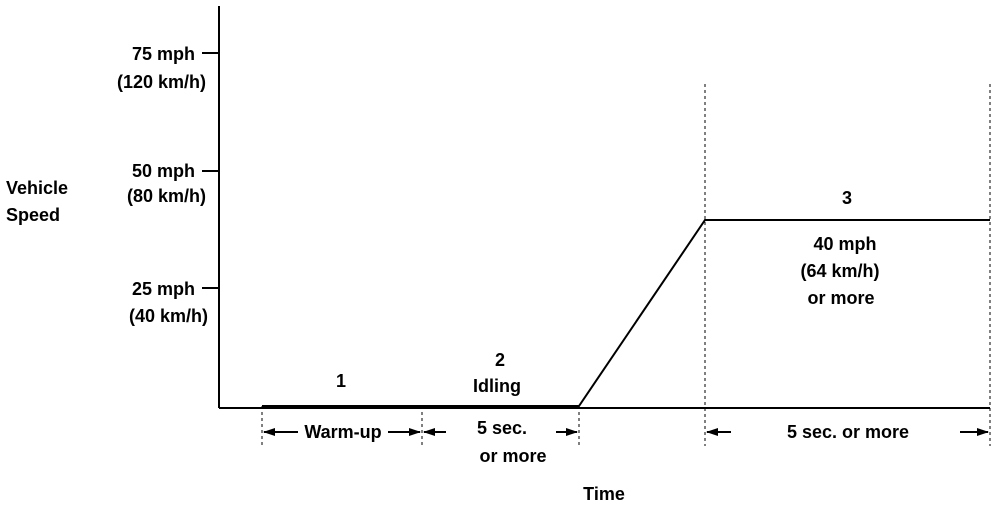 This screenshot has width=1008, height=510. I want to click on duration-label-idle-line-1: 5 sec., so click(502, 428).